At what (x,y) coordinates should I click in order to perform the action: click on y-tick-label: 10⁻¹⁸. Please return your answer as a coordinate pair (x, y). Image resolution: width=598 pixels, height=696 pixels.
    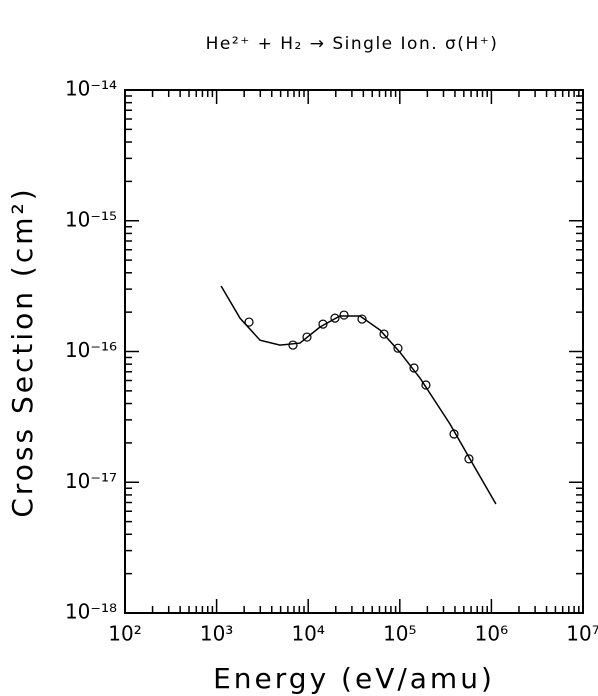
    Looking at the image, I should click on (91, 612).